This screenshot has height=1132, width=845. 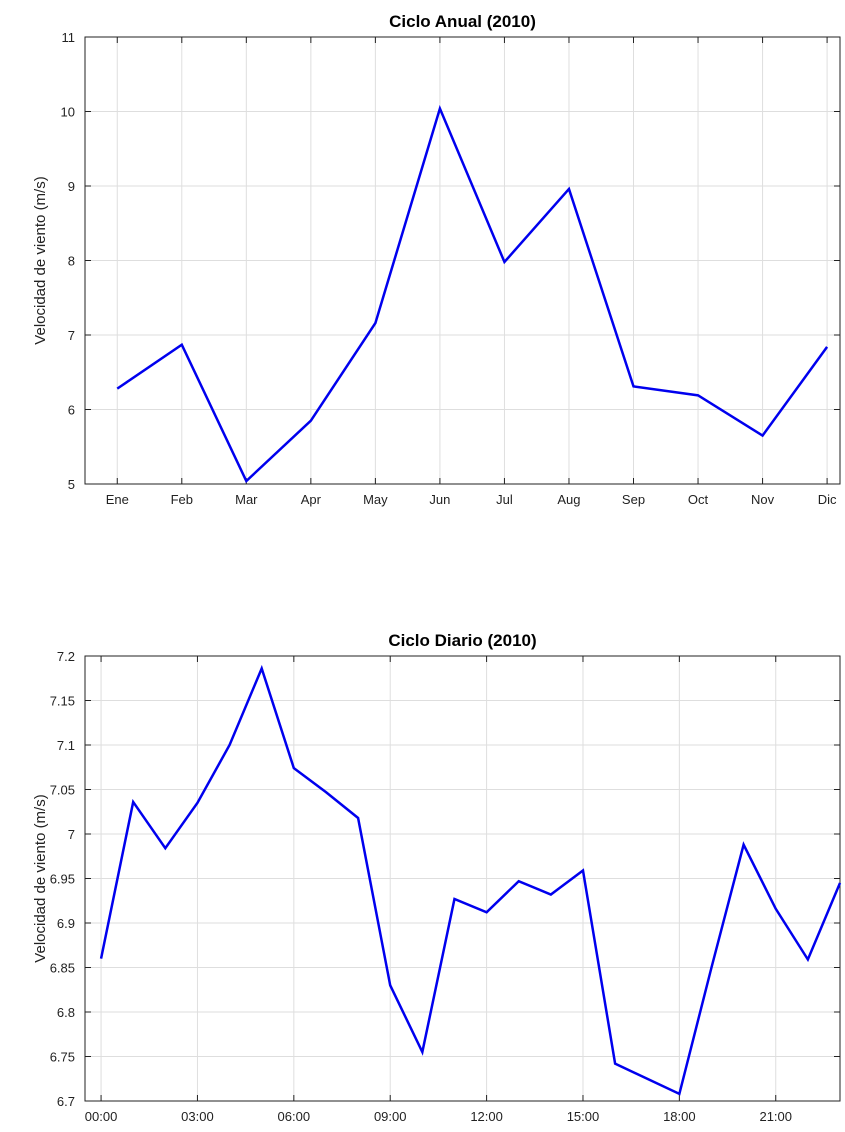 I want to click on x-tick-label: Mar, so click(x=246, y=499).